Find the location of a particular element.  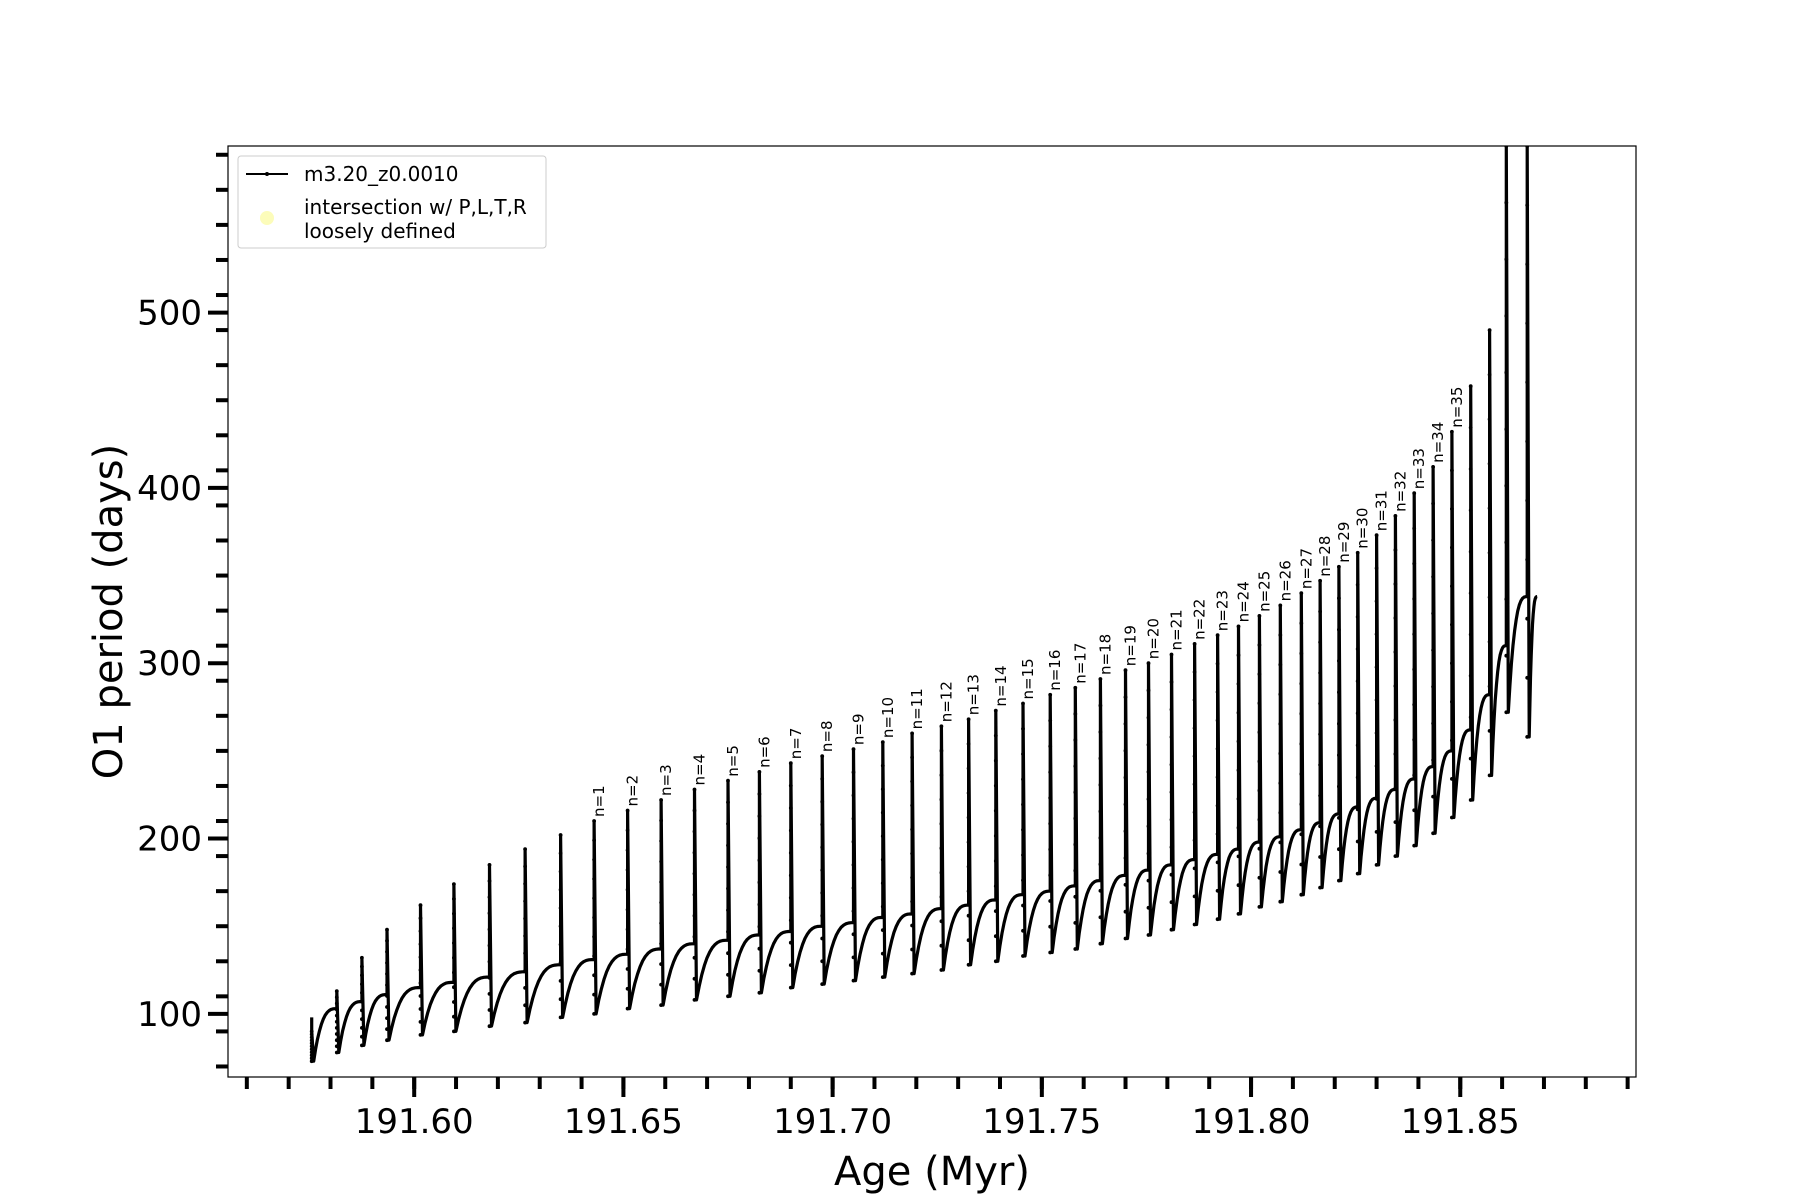

x-axis-label: Age (Myr) is located at coordinates (932, 1172).